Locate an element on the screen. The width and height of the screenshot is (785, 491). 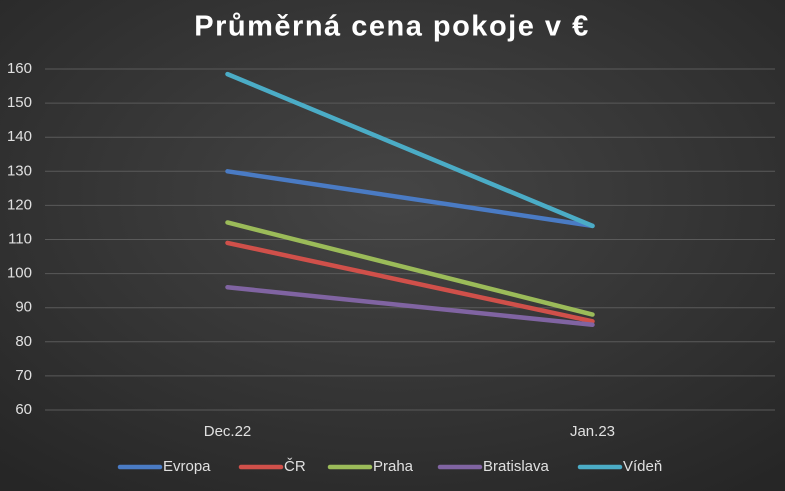
legend-label: ČR is located at coordinates (295, 466).